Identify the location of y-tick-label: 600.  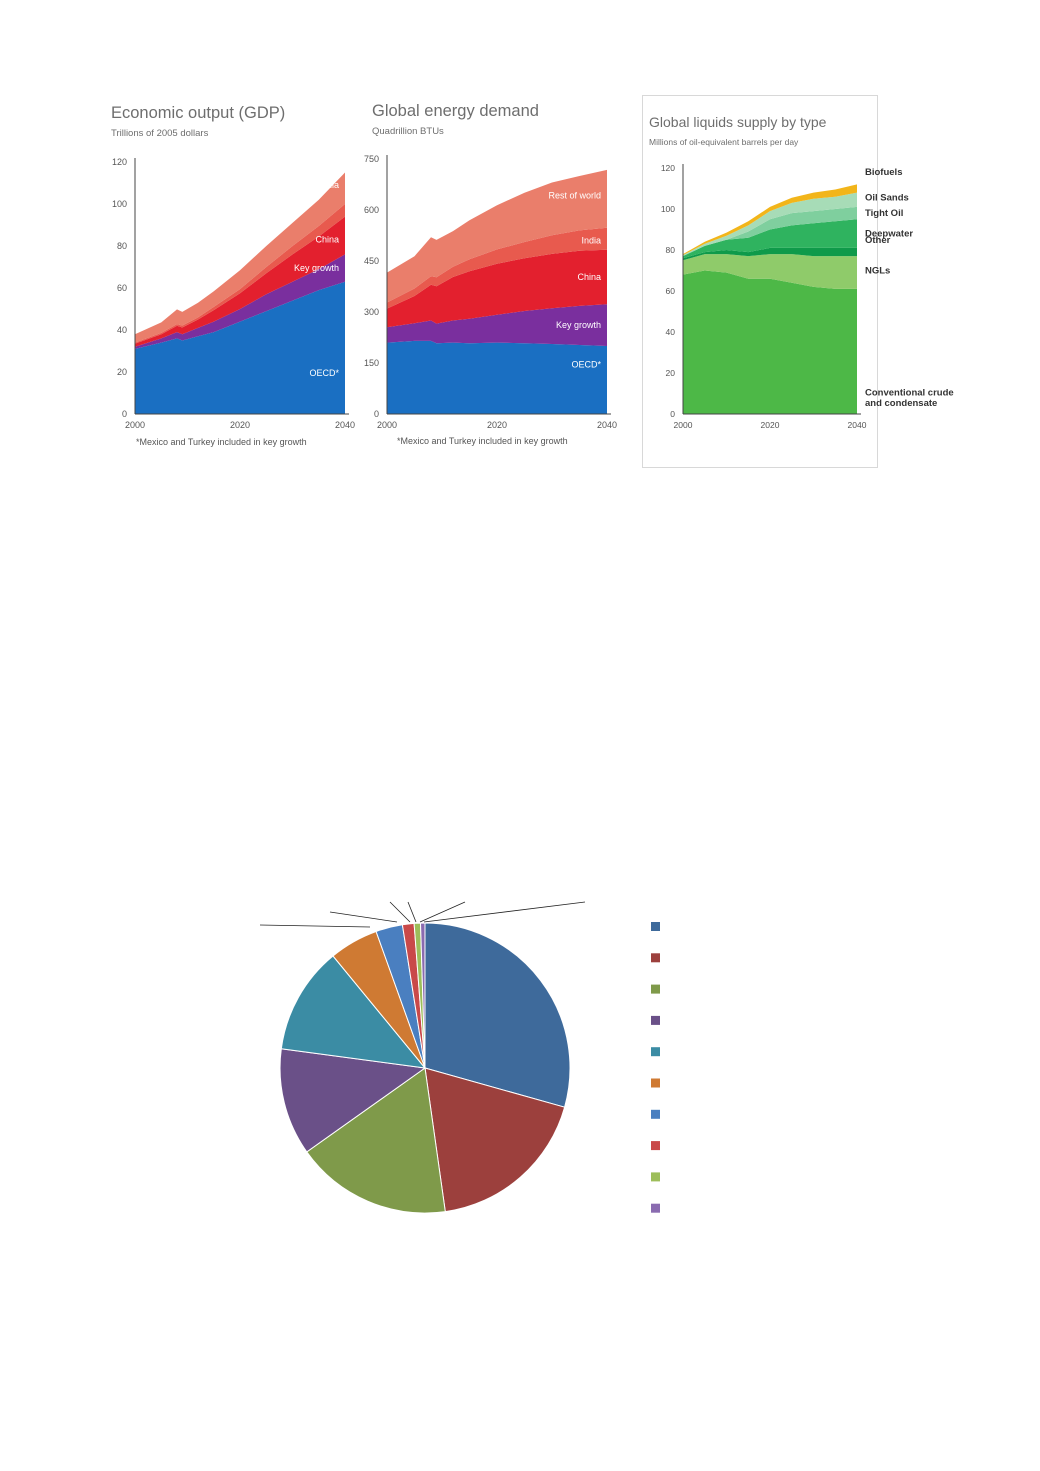
(371, 210).